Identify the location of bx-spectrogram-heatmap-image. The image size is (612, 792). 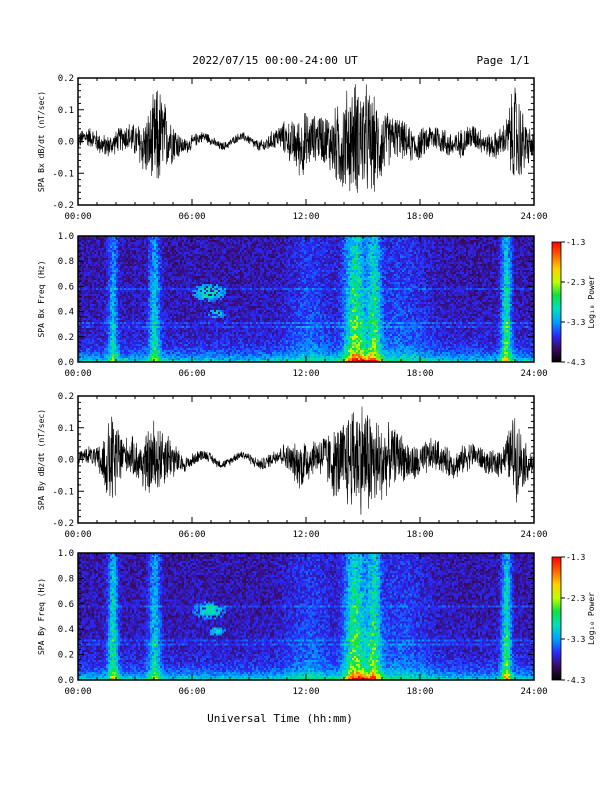
(306, 299).